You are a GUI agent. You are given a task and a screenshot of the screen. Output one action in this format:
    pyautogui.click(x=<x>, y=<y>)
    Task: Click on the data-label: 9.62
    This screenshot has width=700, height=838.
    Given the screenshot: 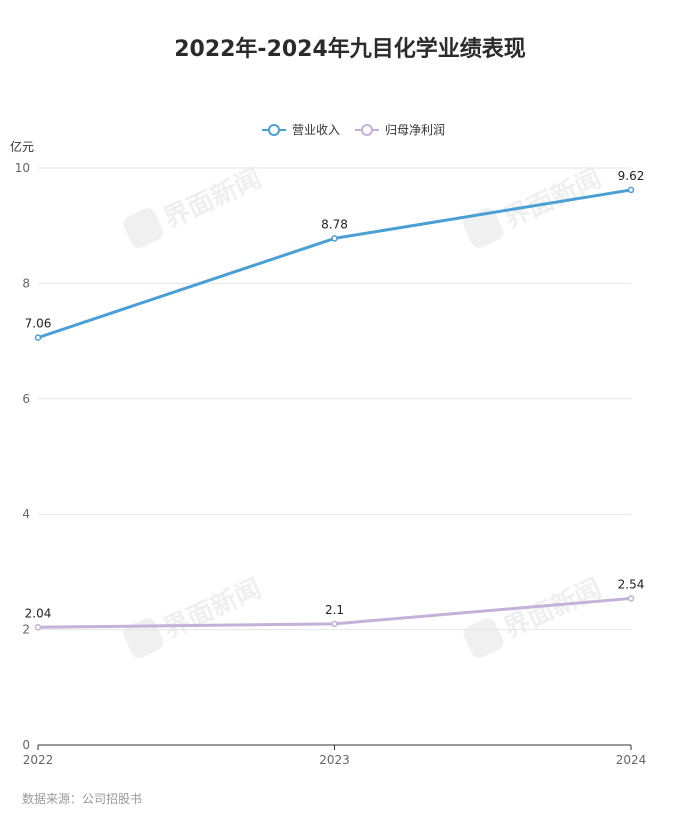 What is the action you would take?
    pyautogui.click(x=631, y=176)
    